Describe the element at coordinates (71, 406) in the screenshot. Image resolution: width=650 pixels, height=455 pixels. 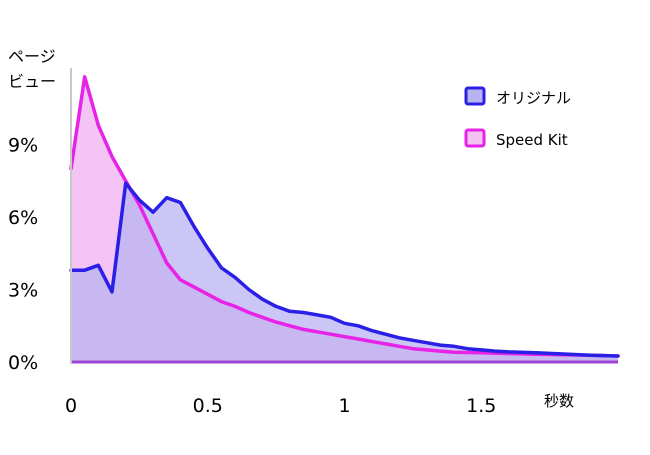
I see `x-tick-label: 0` at that location.